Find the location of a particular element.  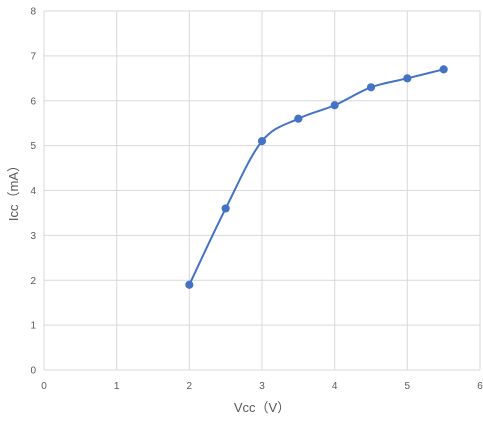

y-tick-label: 2 is located at coordinates (33, 281).